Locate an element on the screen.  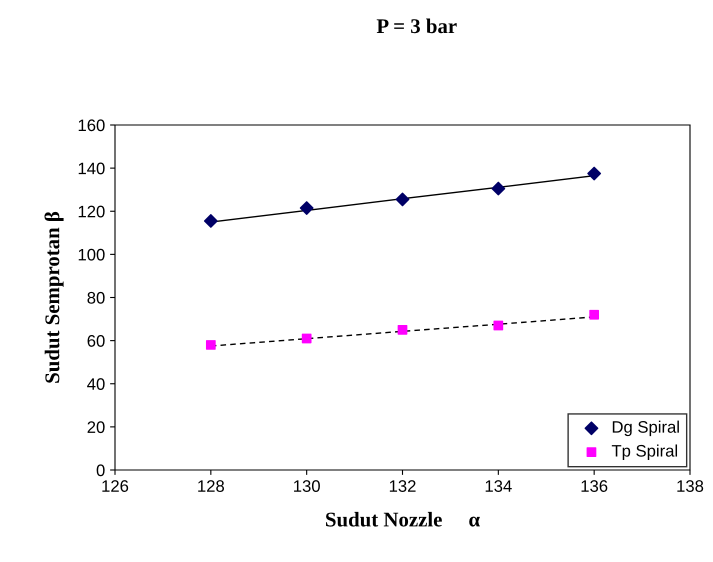
x-tick-label: 136 is located at coordinates (595, 486).